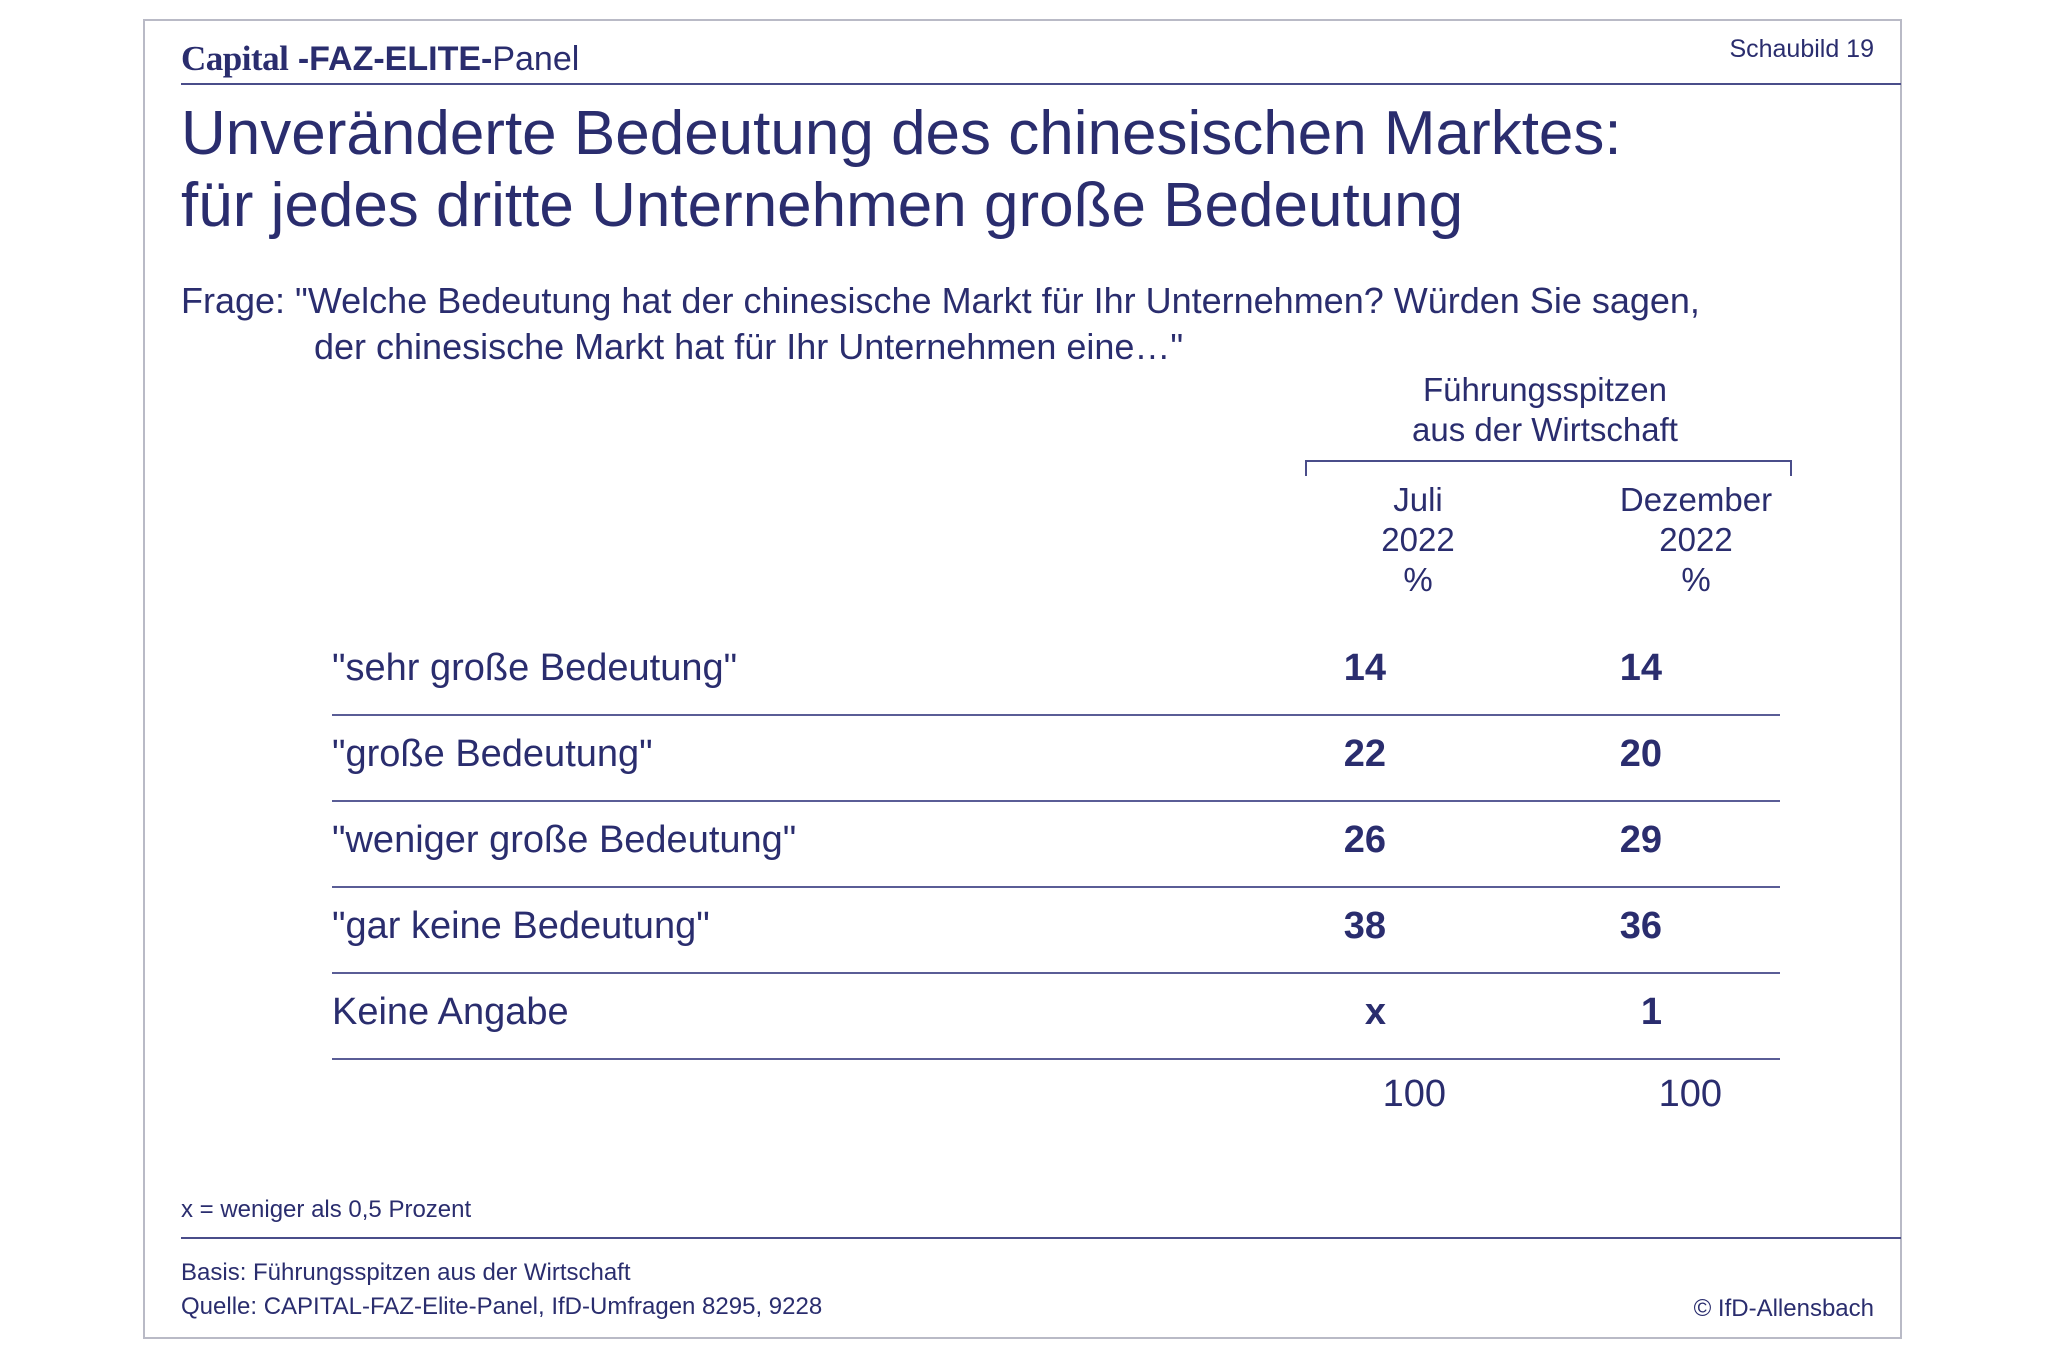 This screenshot has height=1363, width=2048. Describe the element at coordinates (1056, 759) in the screenshot. I see `table-row: "große Bedeutung" 22 20` at that location.